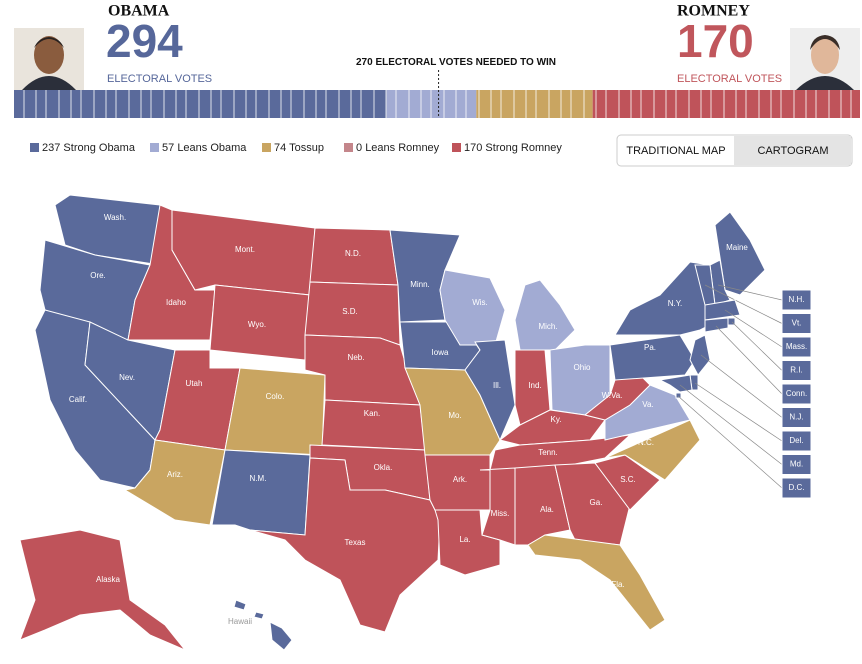 The image size is (862, 664). What do you see at coordinates (194, 383) in the screenshot?
I see `state-label: Utah` at bounding box center [194, 383].